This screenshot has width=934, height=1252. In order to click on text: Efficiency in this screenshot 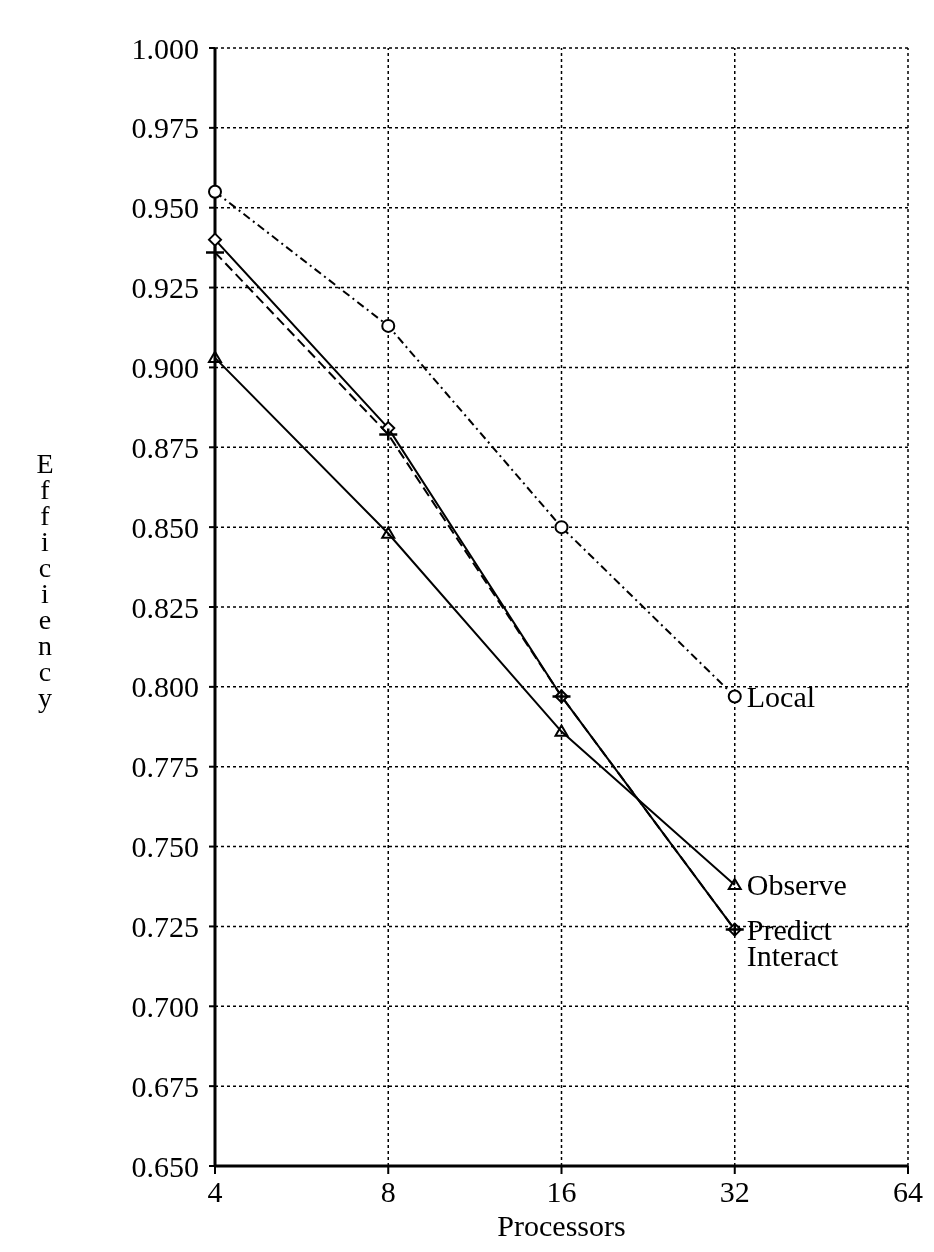, I will do `click(45, 580)`.